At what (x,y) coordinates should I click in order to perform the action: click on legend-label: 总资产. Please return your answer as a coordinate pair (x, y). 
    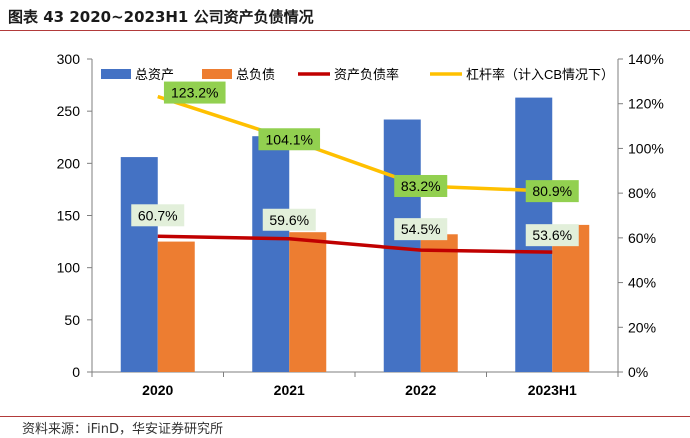
    Looking at the image, I should click on (154, 74).